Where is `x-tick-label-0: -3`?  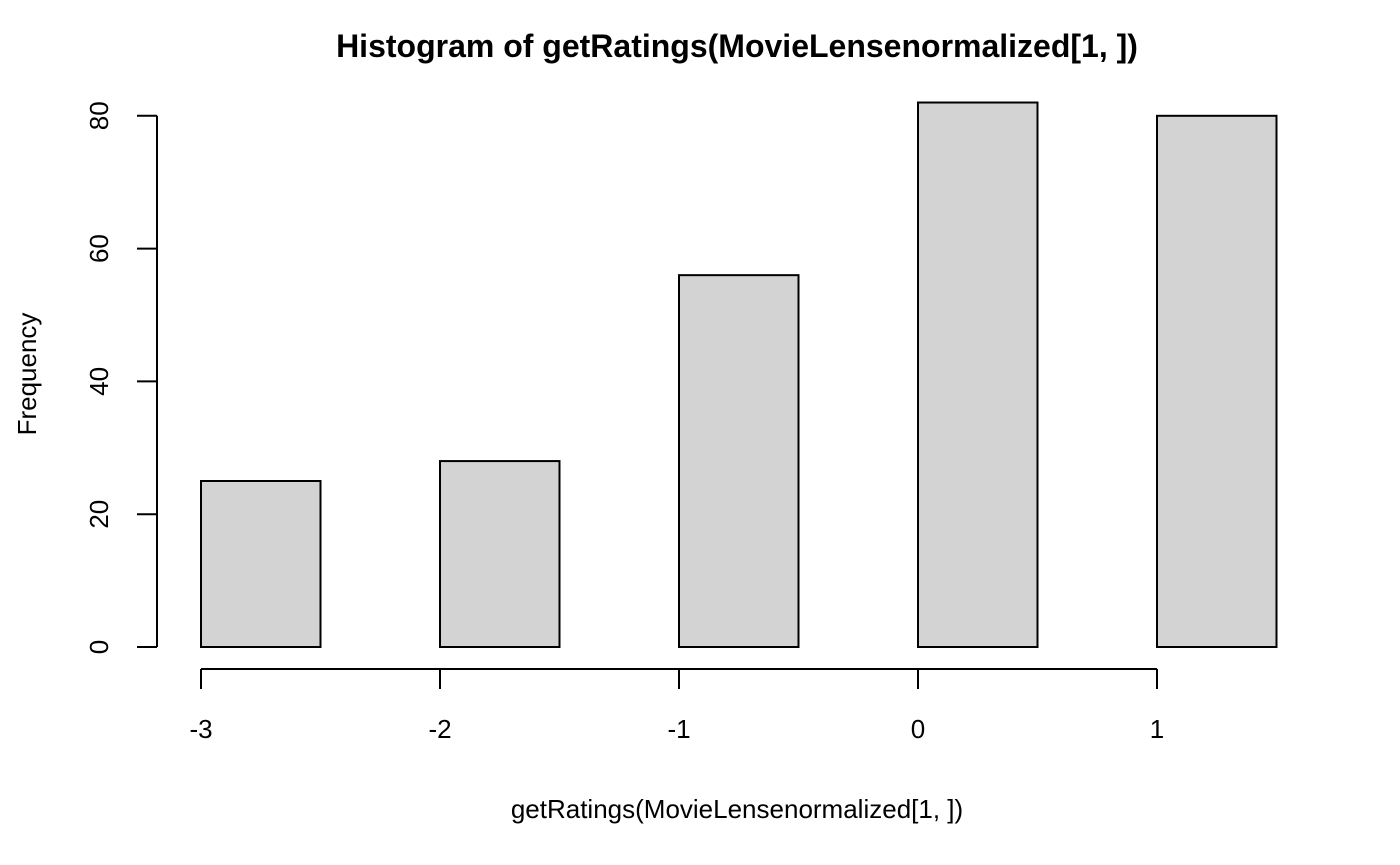
x-tick-label-0: -3 is located at coordinates (200, 729).